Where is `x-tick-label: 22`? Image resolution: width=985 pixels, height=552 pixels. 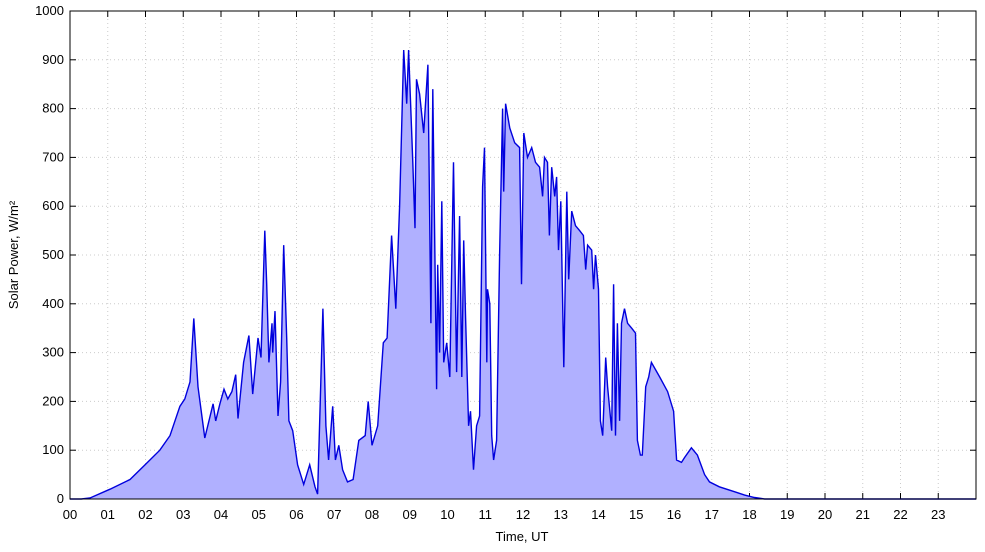
x-tick-label: 22 is located at coordinates (900, 514).